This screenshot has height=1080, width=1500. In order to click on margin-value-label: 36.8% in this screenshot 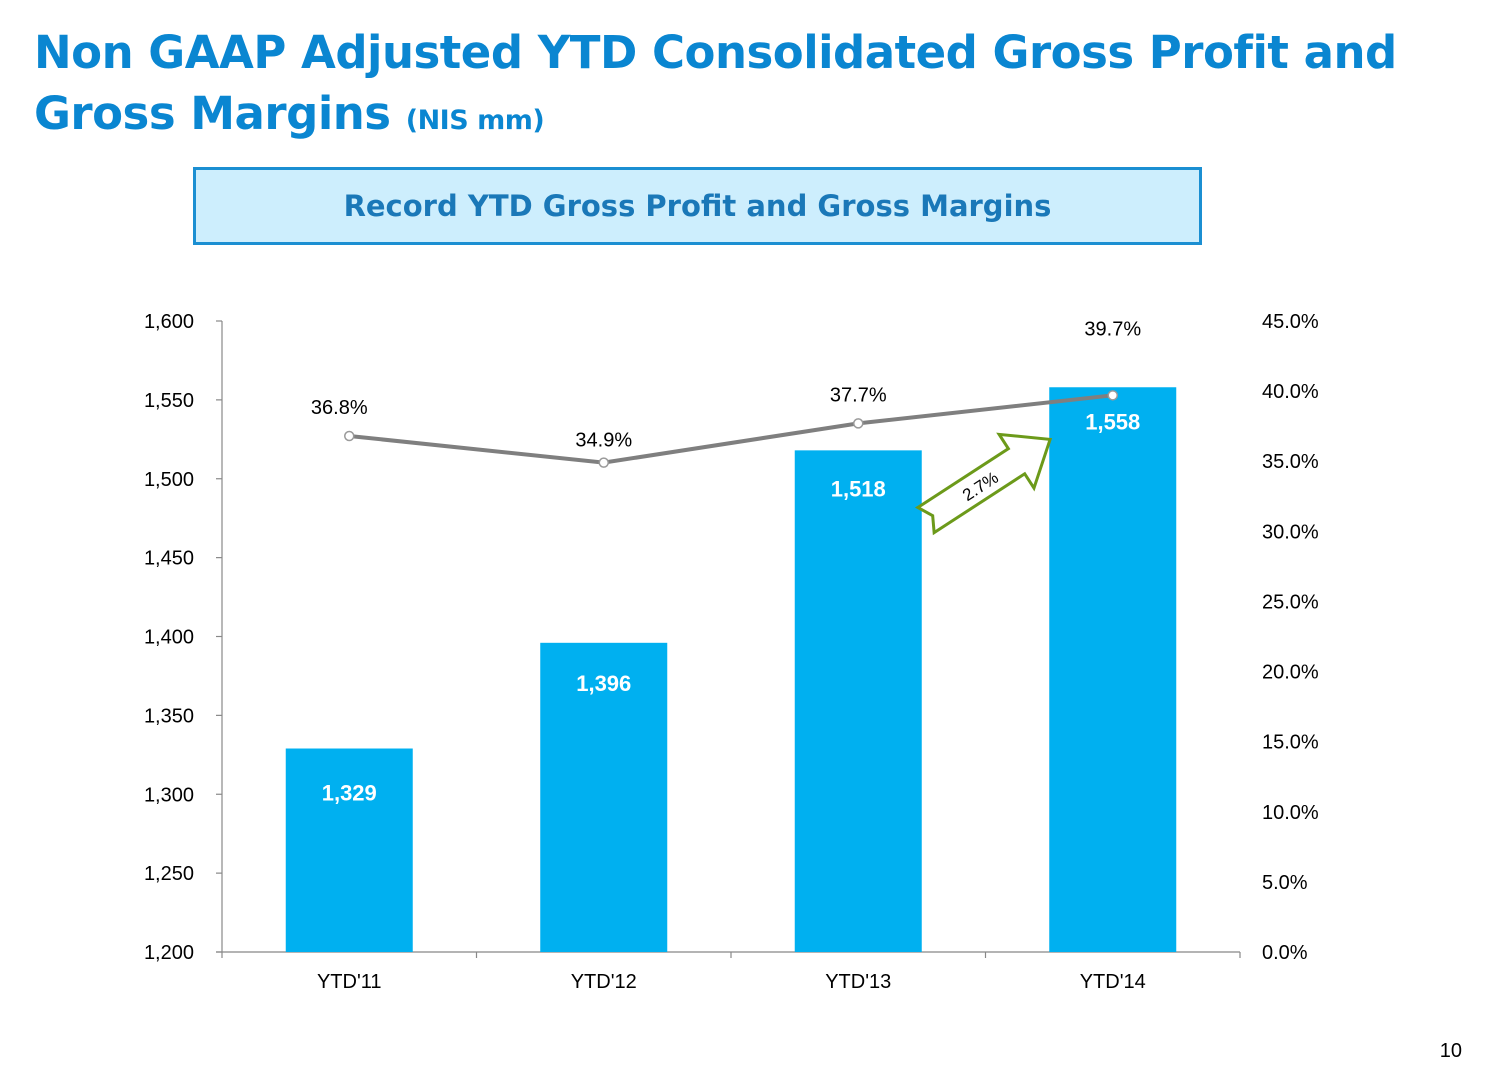, I will do `click(339, 408)`.